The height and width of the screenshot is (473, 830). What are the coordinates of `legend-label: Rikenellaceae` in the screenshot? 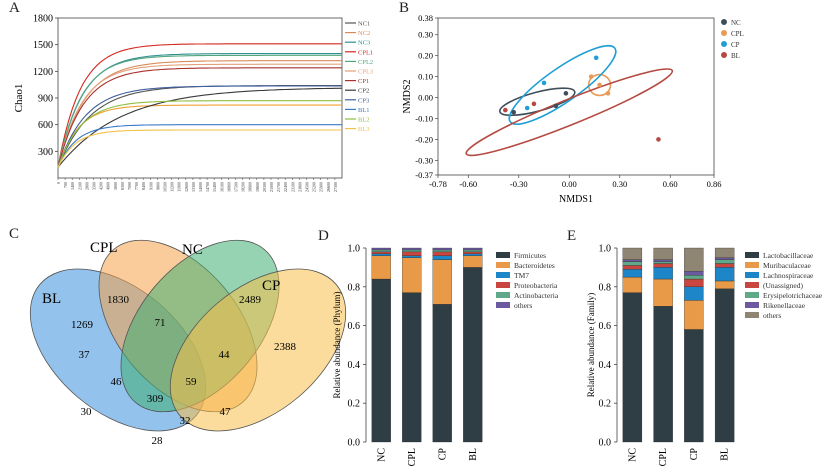 It's located at (784, 305).